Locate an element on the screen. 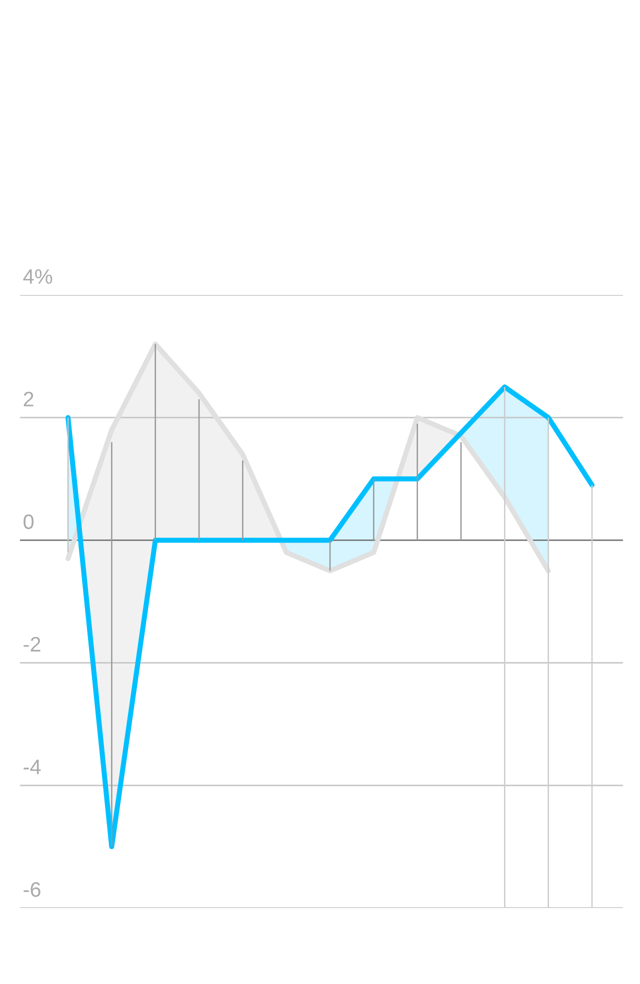  y-tick-label: 2 is located at coordinates (29, 399).